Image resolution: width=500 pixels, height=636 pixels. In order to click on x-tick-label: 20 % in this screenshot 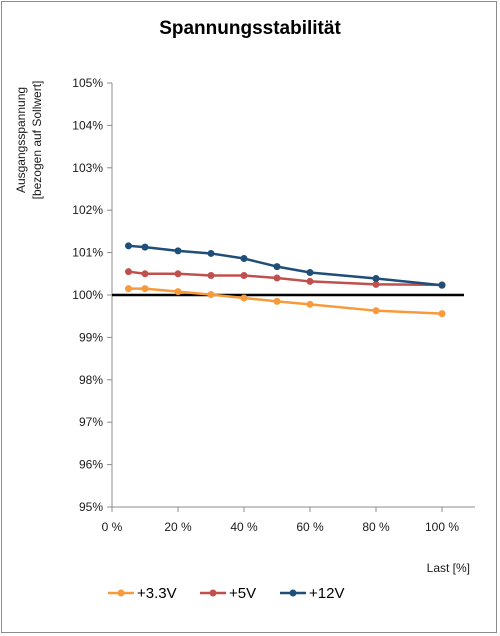, I will do `click(178, 527)`.